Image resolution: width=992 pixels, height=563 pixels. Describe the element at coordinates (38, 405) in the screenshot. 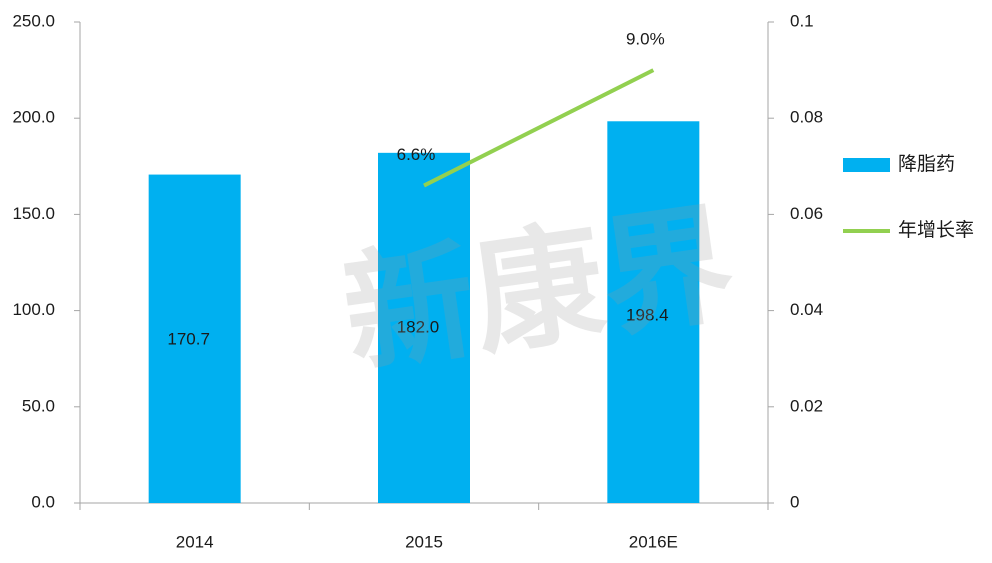

I see `y-tick-label: 50.0` at that location.